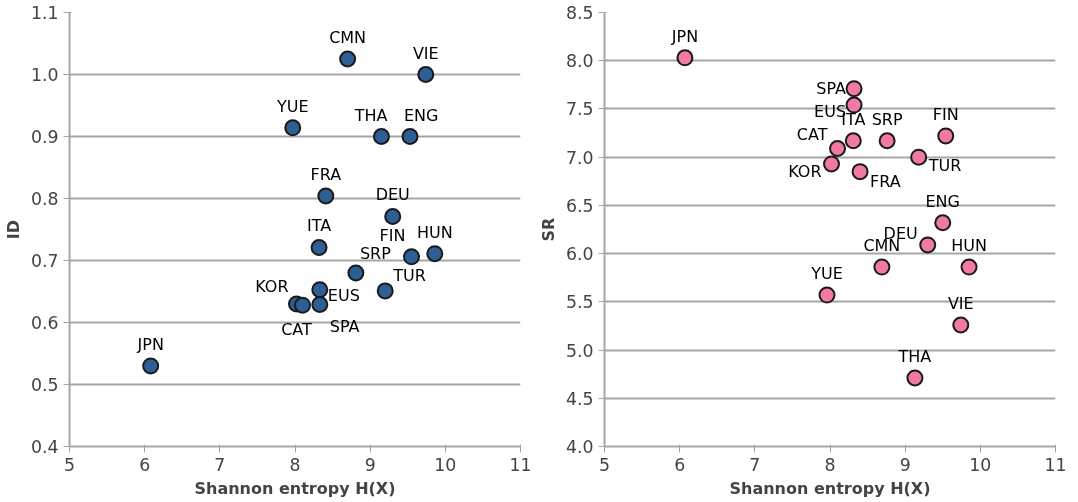 This screenshot has width=1078, height=502. Describe the element at coordinates (392, 195) in the screenshot. I see `series-label: DEU` at that location.